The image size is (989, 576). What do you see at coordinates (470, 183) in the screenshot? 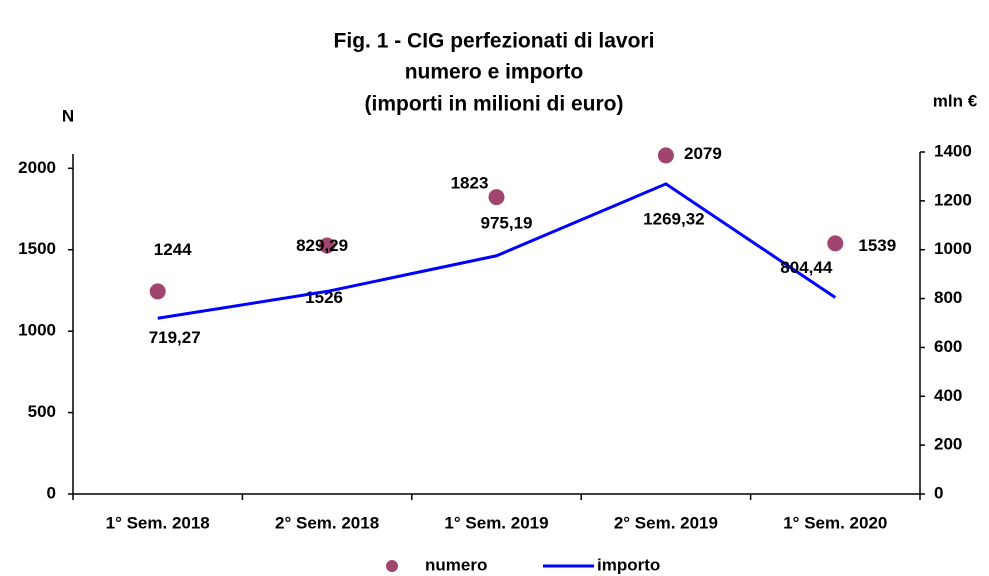
I see `data-label: 1823` at bounding box center [470, 183].